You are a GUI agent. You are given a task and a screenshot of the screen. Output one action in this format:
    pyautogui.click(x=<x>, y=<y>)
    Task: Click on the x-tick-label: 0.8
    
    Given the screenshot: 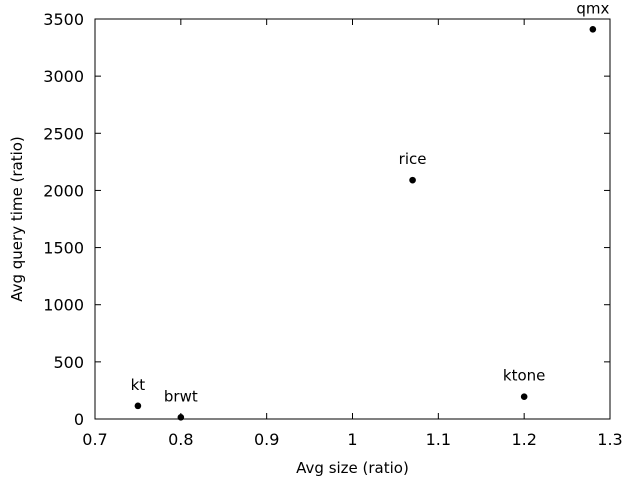 What is the action you would take?
    pyautogui.click(x=180, y=439)
    